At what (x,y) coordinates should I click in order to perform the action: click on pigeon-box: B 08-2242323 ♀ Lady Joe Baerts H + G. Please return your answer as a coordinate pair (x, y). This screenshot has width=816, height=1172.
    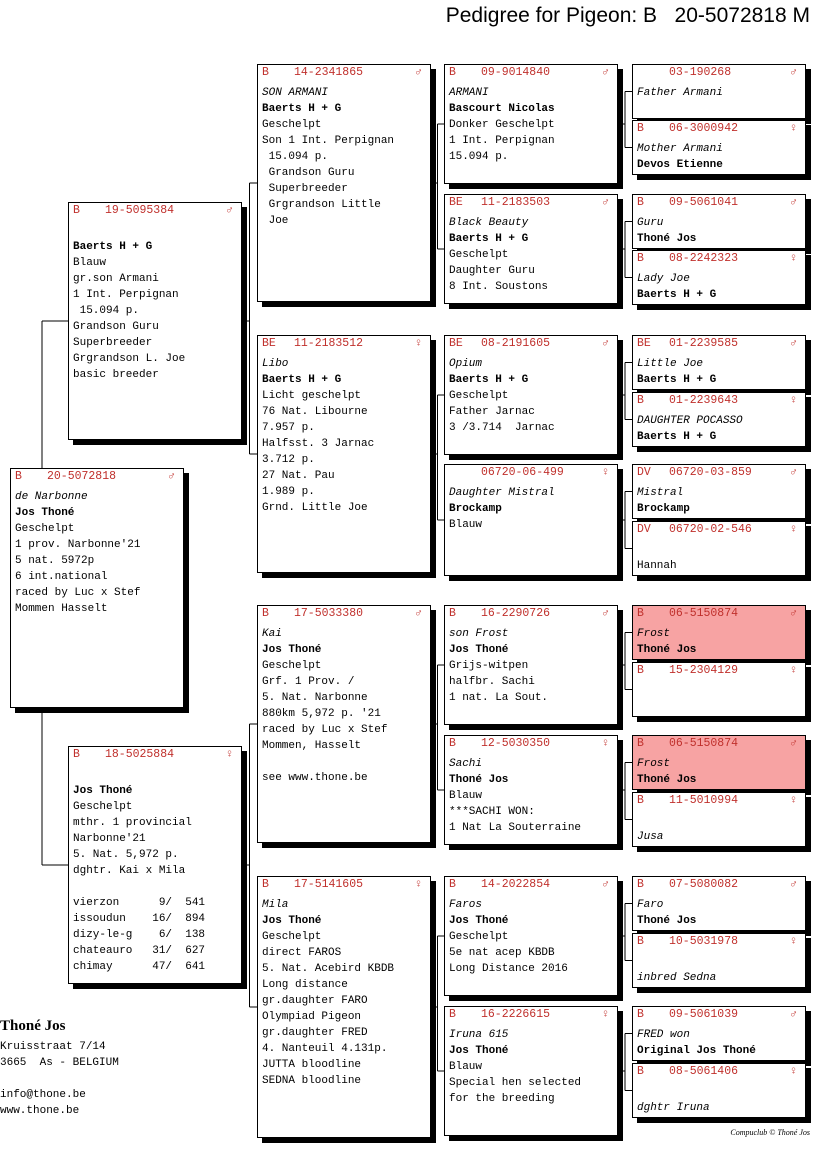
    Looking at the image, I should click on (719, 277).